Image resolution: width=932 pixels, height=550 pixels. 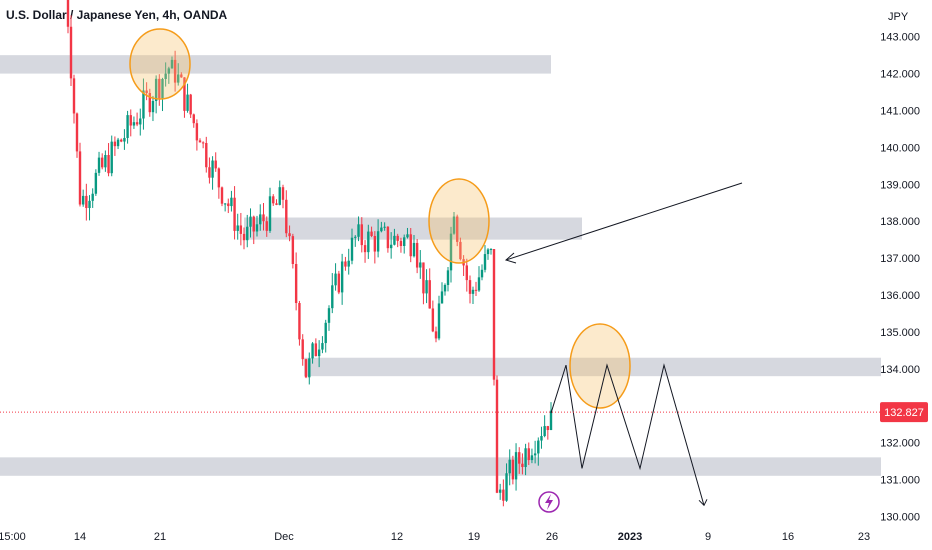 What do you see at coordinates (284, 537) in the screenshot?
I see `x-tick-label: Dec` at bounding box center [284, 537].